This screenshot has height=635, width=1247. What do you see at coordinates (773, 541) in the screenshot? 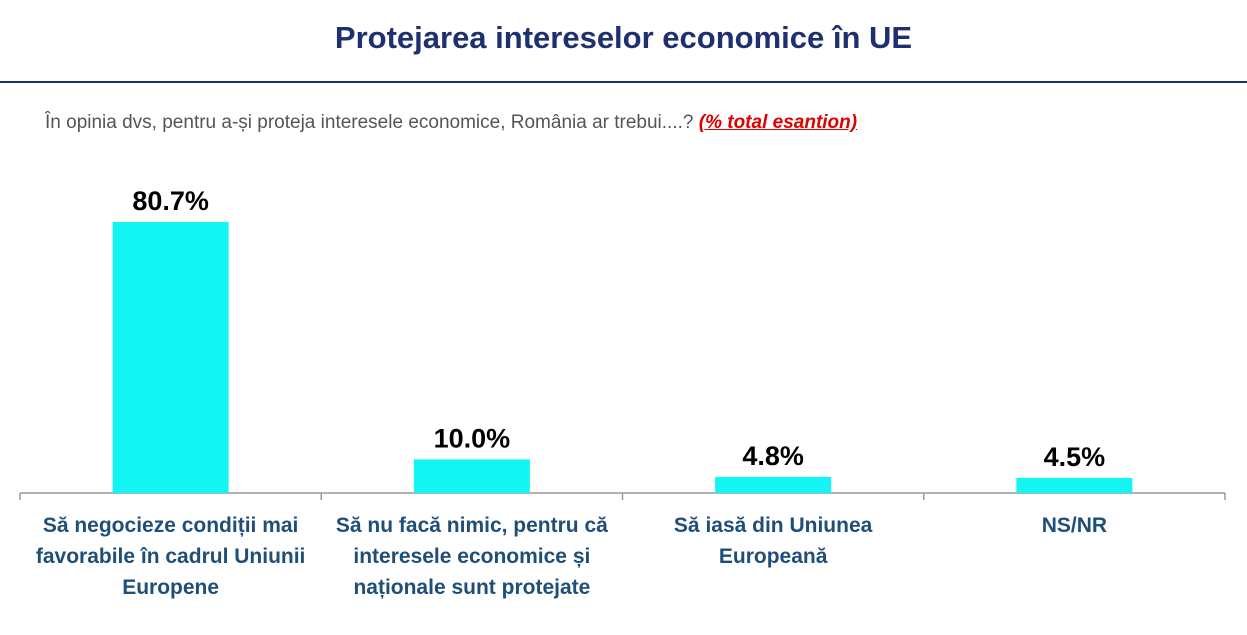
I see `category-label: Să iasă din Uniunea Europeană` at bounding box center [773, 541].